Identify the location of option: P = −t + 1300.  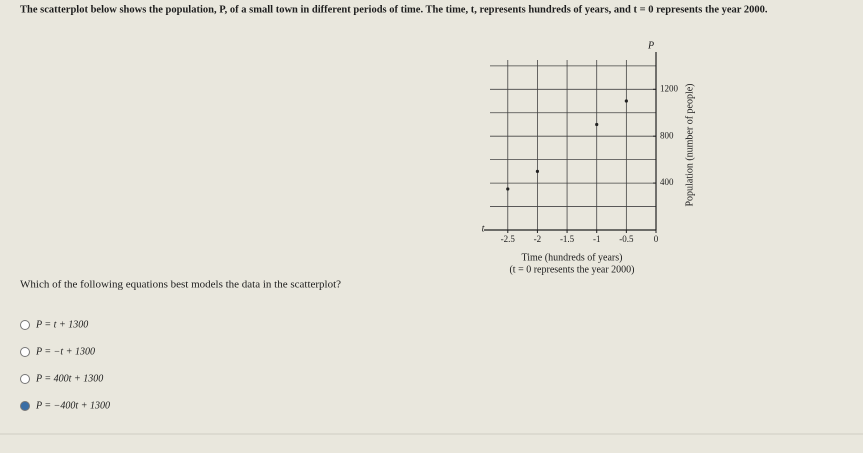
(65, 351).